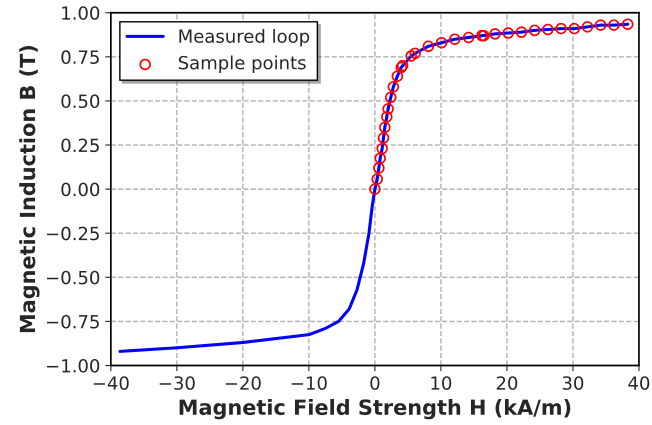  Describe the element at coordinates (111, 383) in the screenshot. I see `x-tick-label: −40` at that location.